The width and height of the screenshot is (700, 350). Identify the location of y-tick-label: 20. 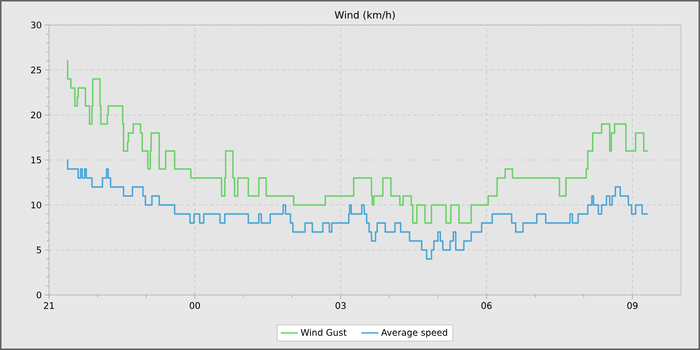
(36, 115).